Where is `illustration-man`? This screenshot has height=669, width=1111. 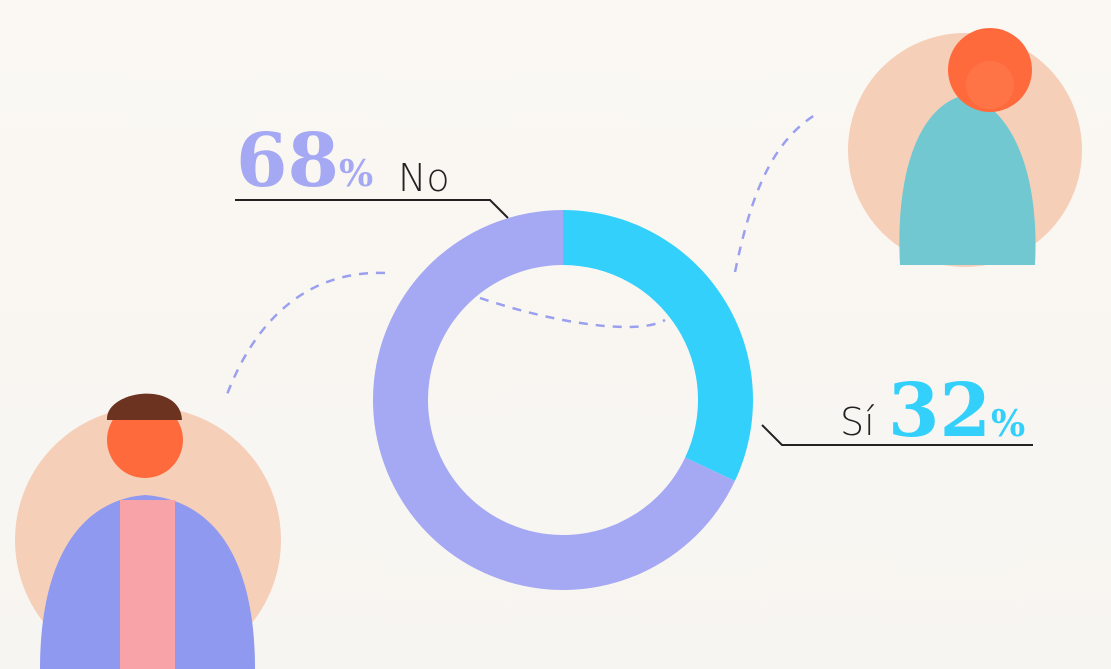 illustration-man is located at coordinates (148, 531).